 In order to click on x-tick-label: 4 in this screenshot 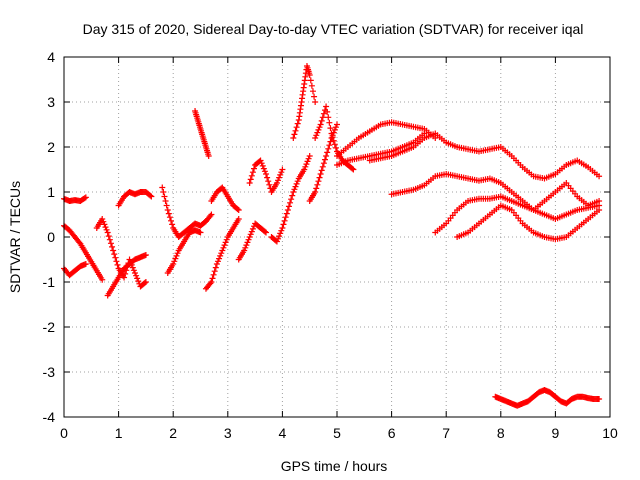, I will do `click(283, 433)`.